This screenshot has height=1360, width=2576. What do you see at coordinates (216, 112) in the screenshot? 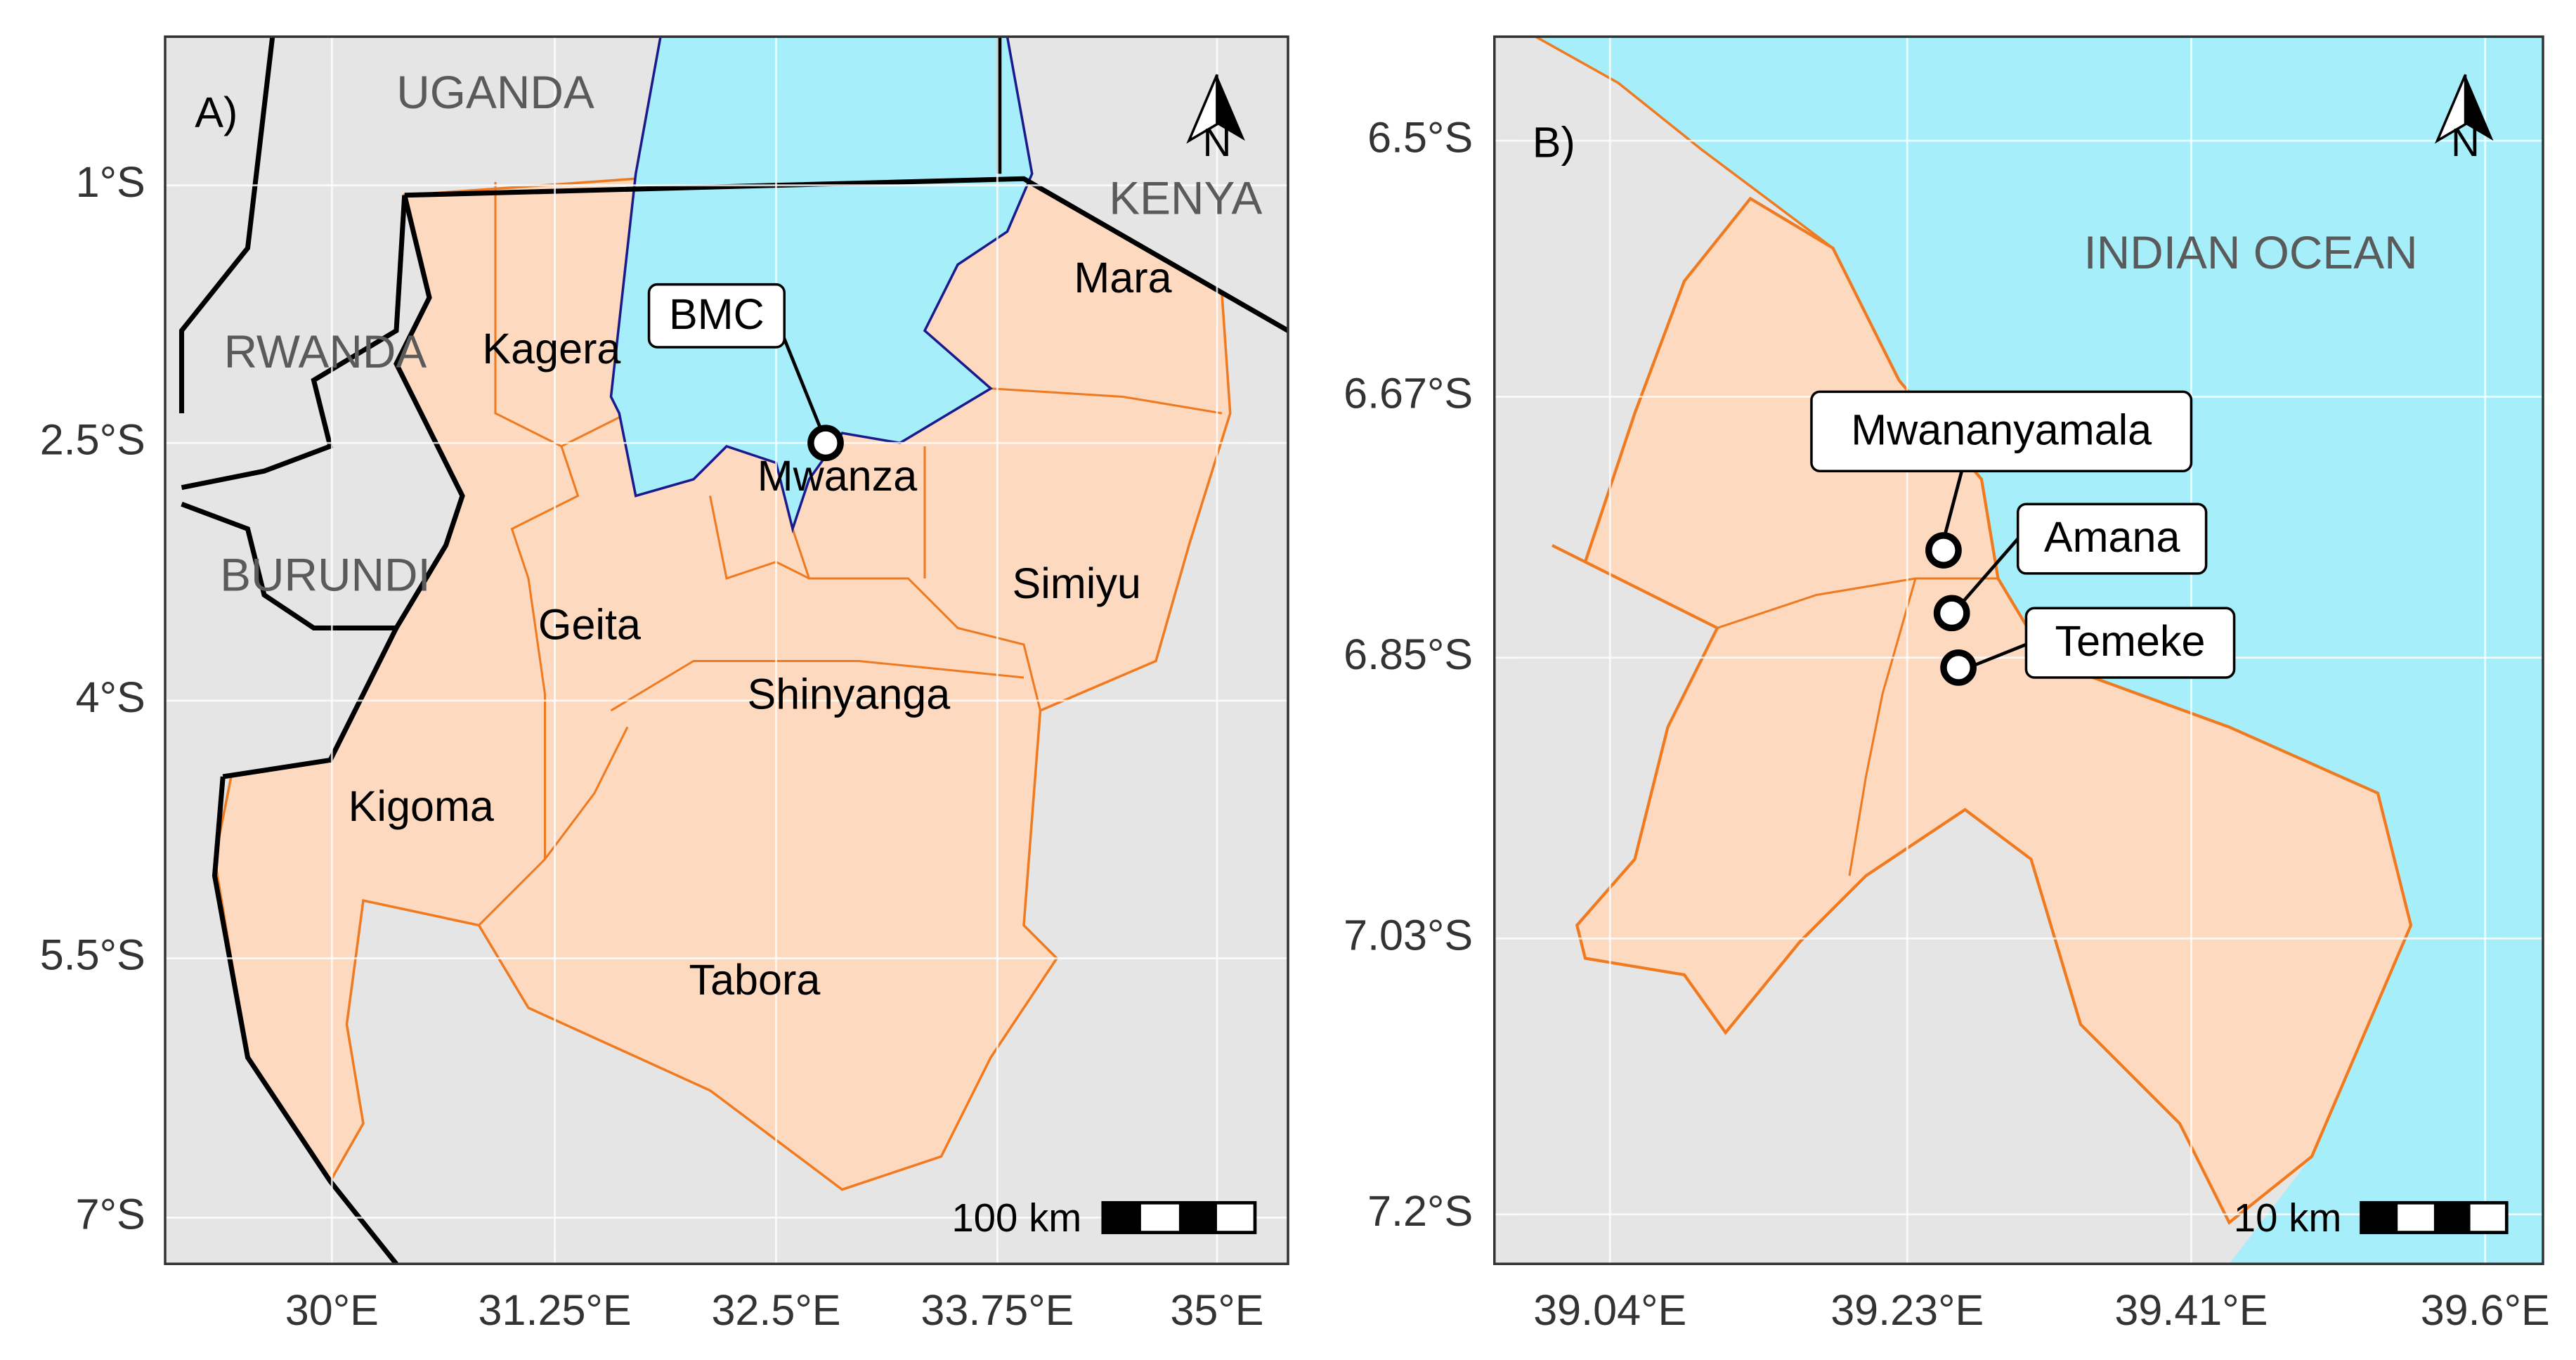
I see `panel-tag: A)` at bounding box center [216, 112].